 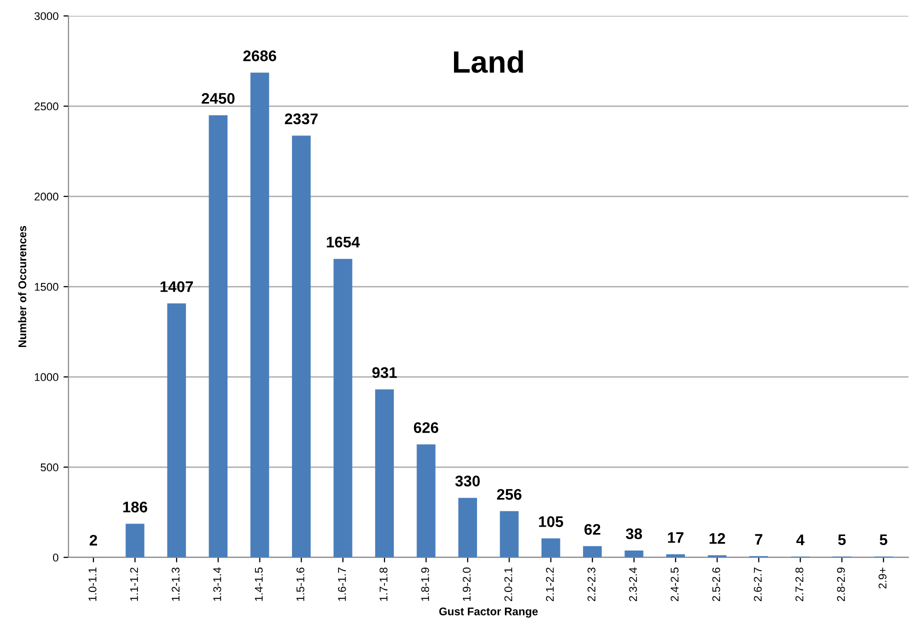 I want to click on text: Land, so click(x=488, y=61).